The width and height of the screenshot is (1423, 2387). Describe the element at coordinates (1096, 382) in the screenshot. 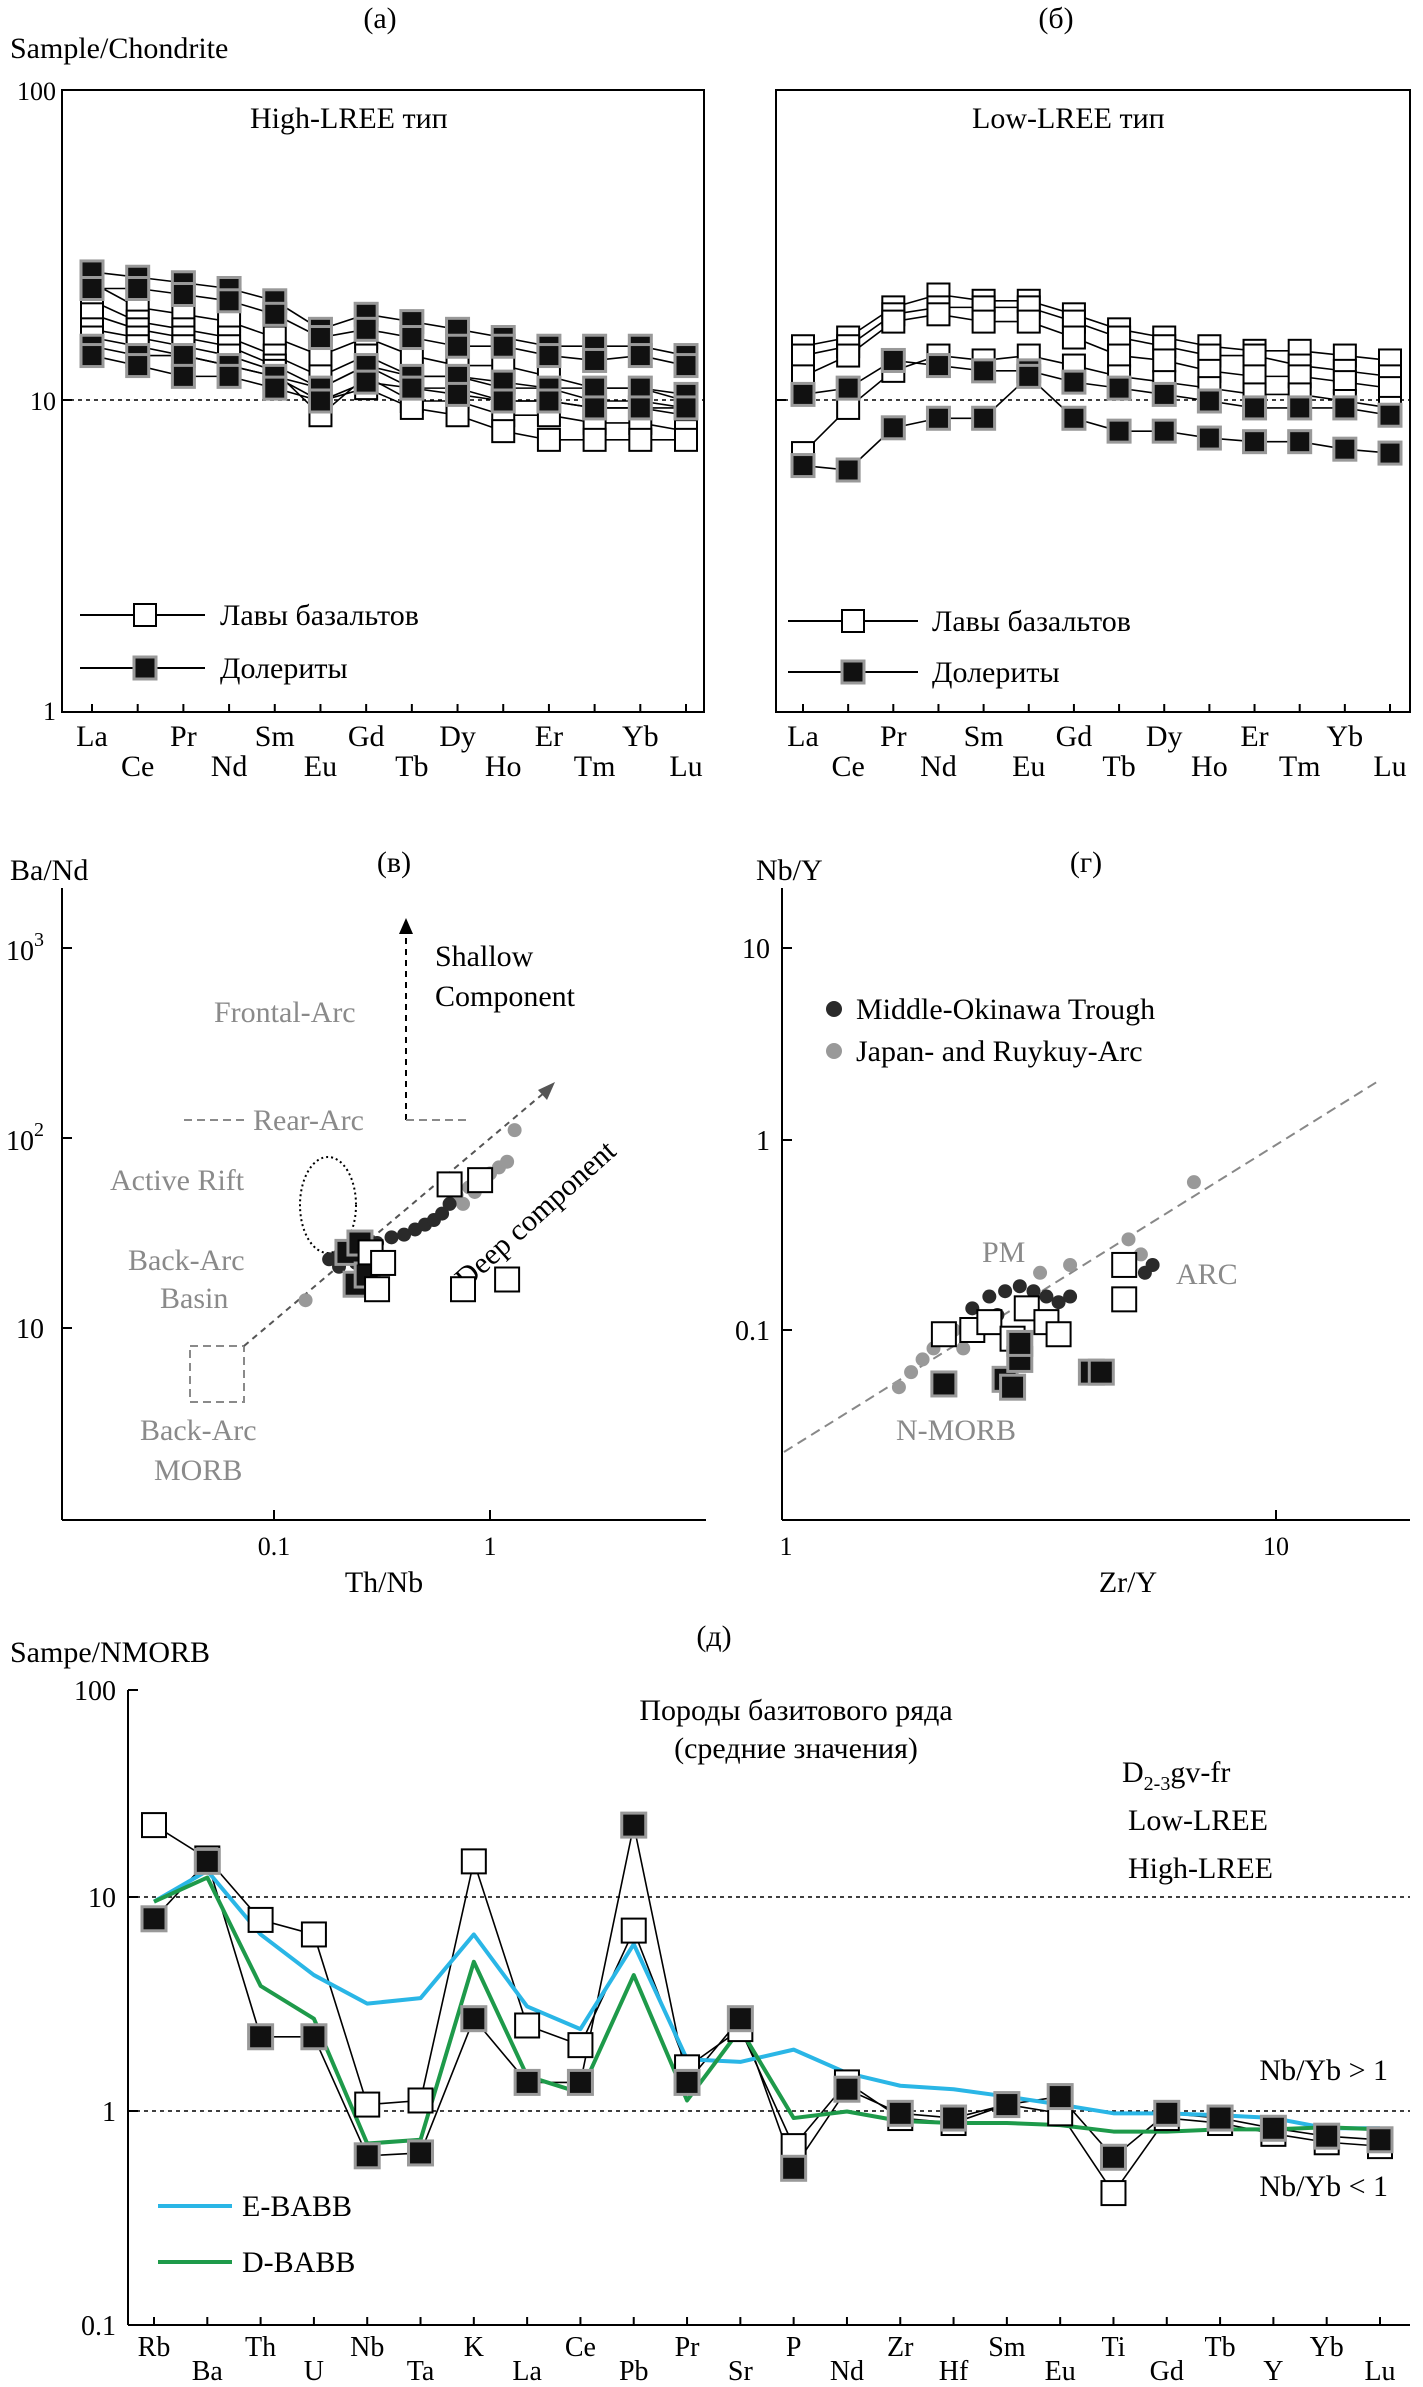

I see `panel-b-data` at that location.